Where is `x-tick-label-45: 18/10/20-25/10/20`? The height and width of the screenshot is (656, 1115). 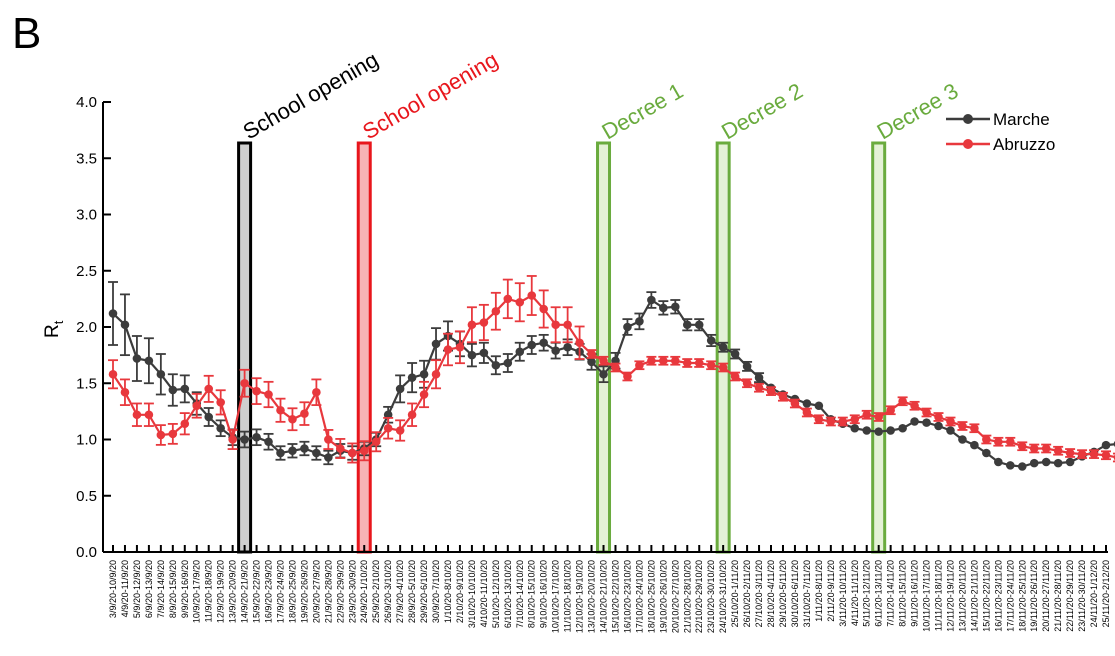 x-tick-label-45: 18/10/20-25/10/20 is located at coordinates (651, 596).